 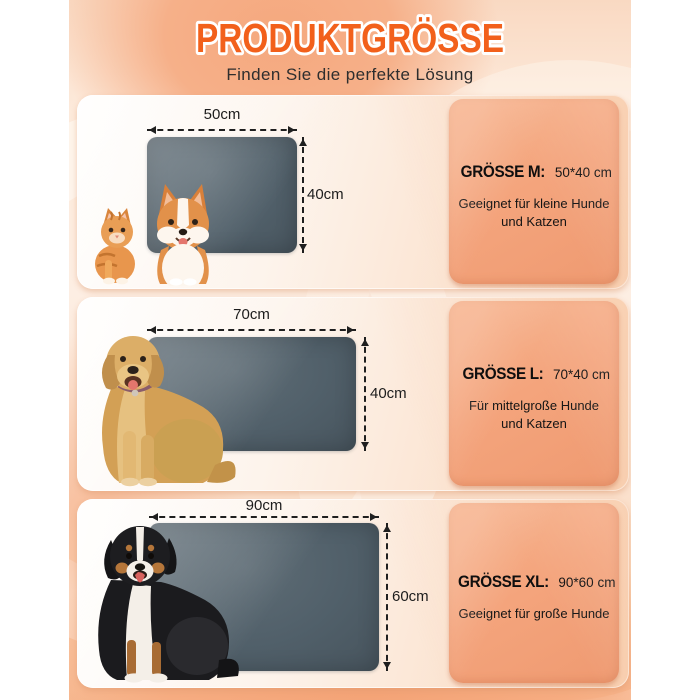 What do you see at coordinates (410, 596) in the screenshot?
I see `mat-height-label: 60cm` at bounding box center [410, 596].